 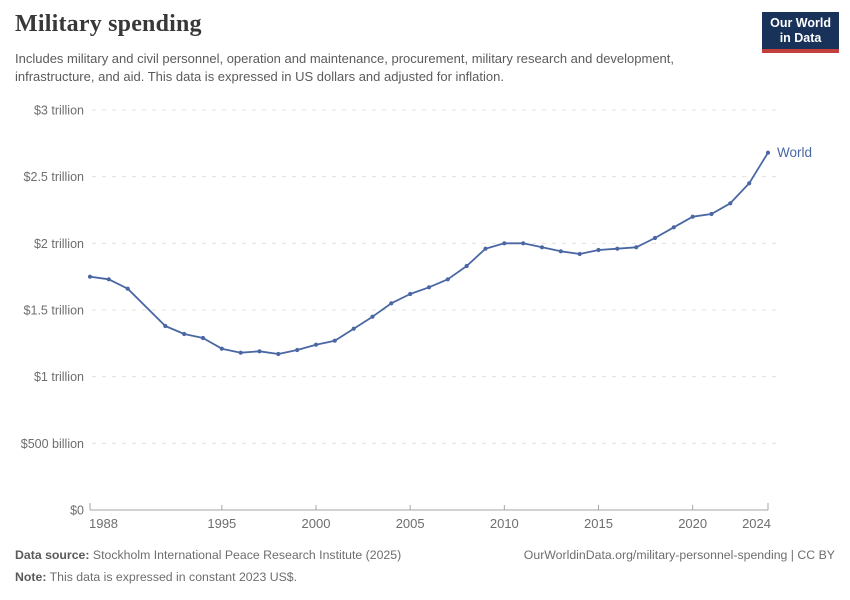 I want to click on x-axis-label: 2015, so click(x=598, y=523).